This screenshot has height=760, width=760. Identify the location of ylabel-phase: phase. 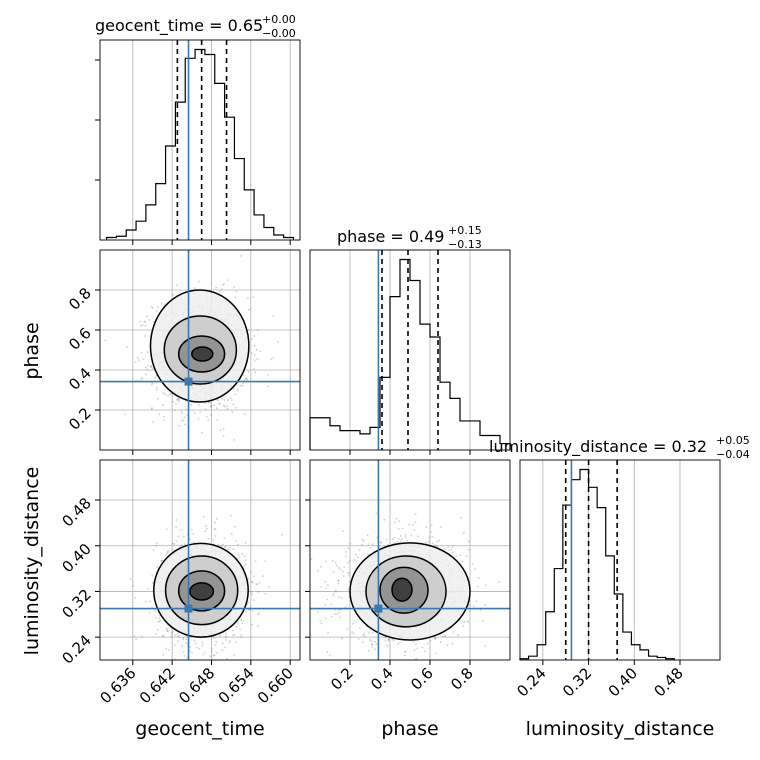
(32, 350).